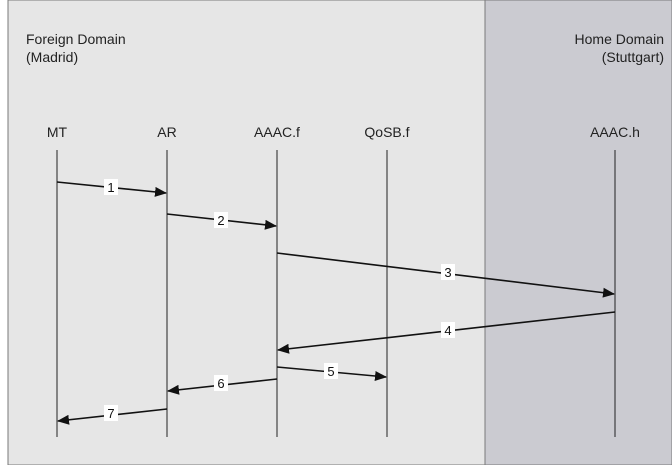 The image size is (672, 470). I want to click on message-5-label-bg, so click(331, 371).